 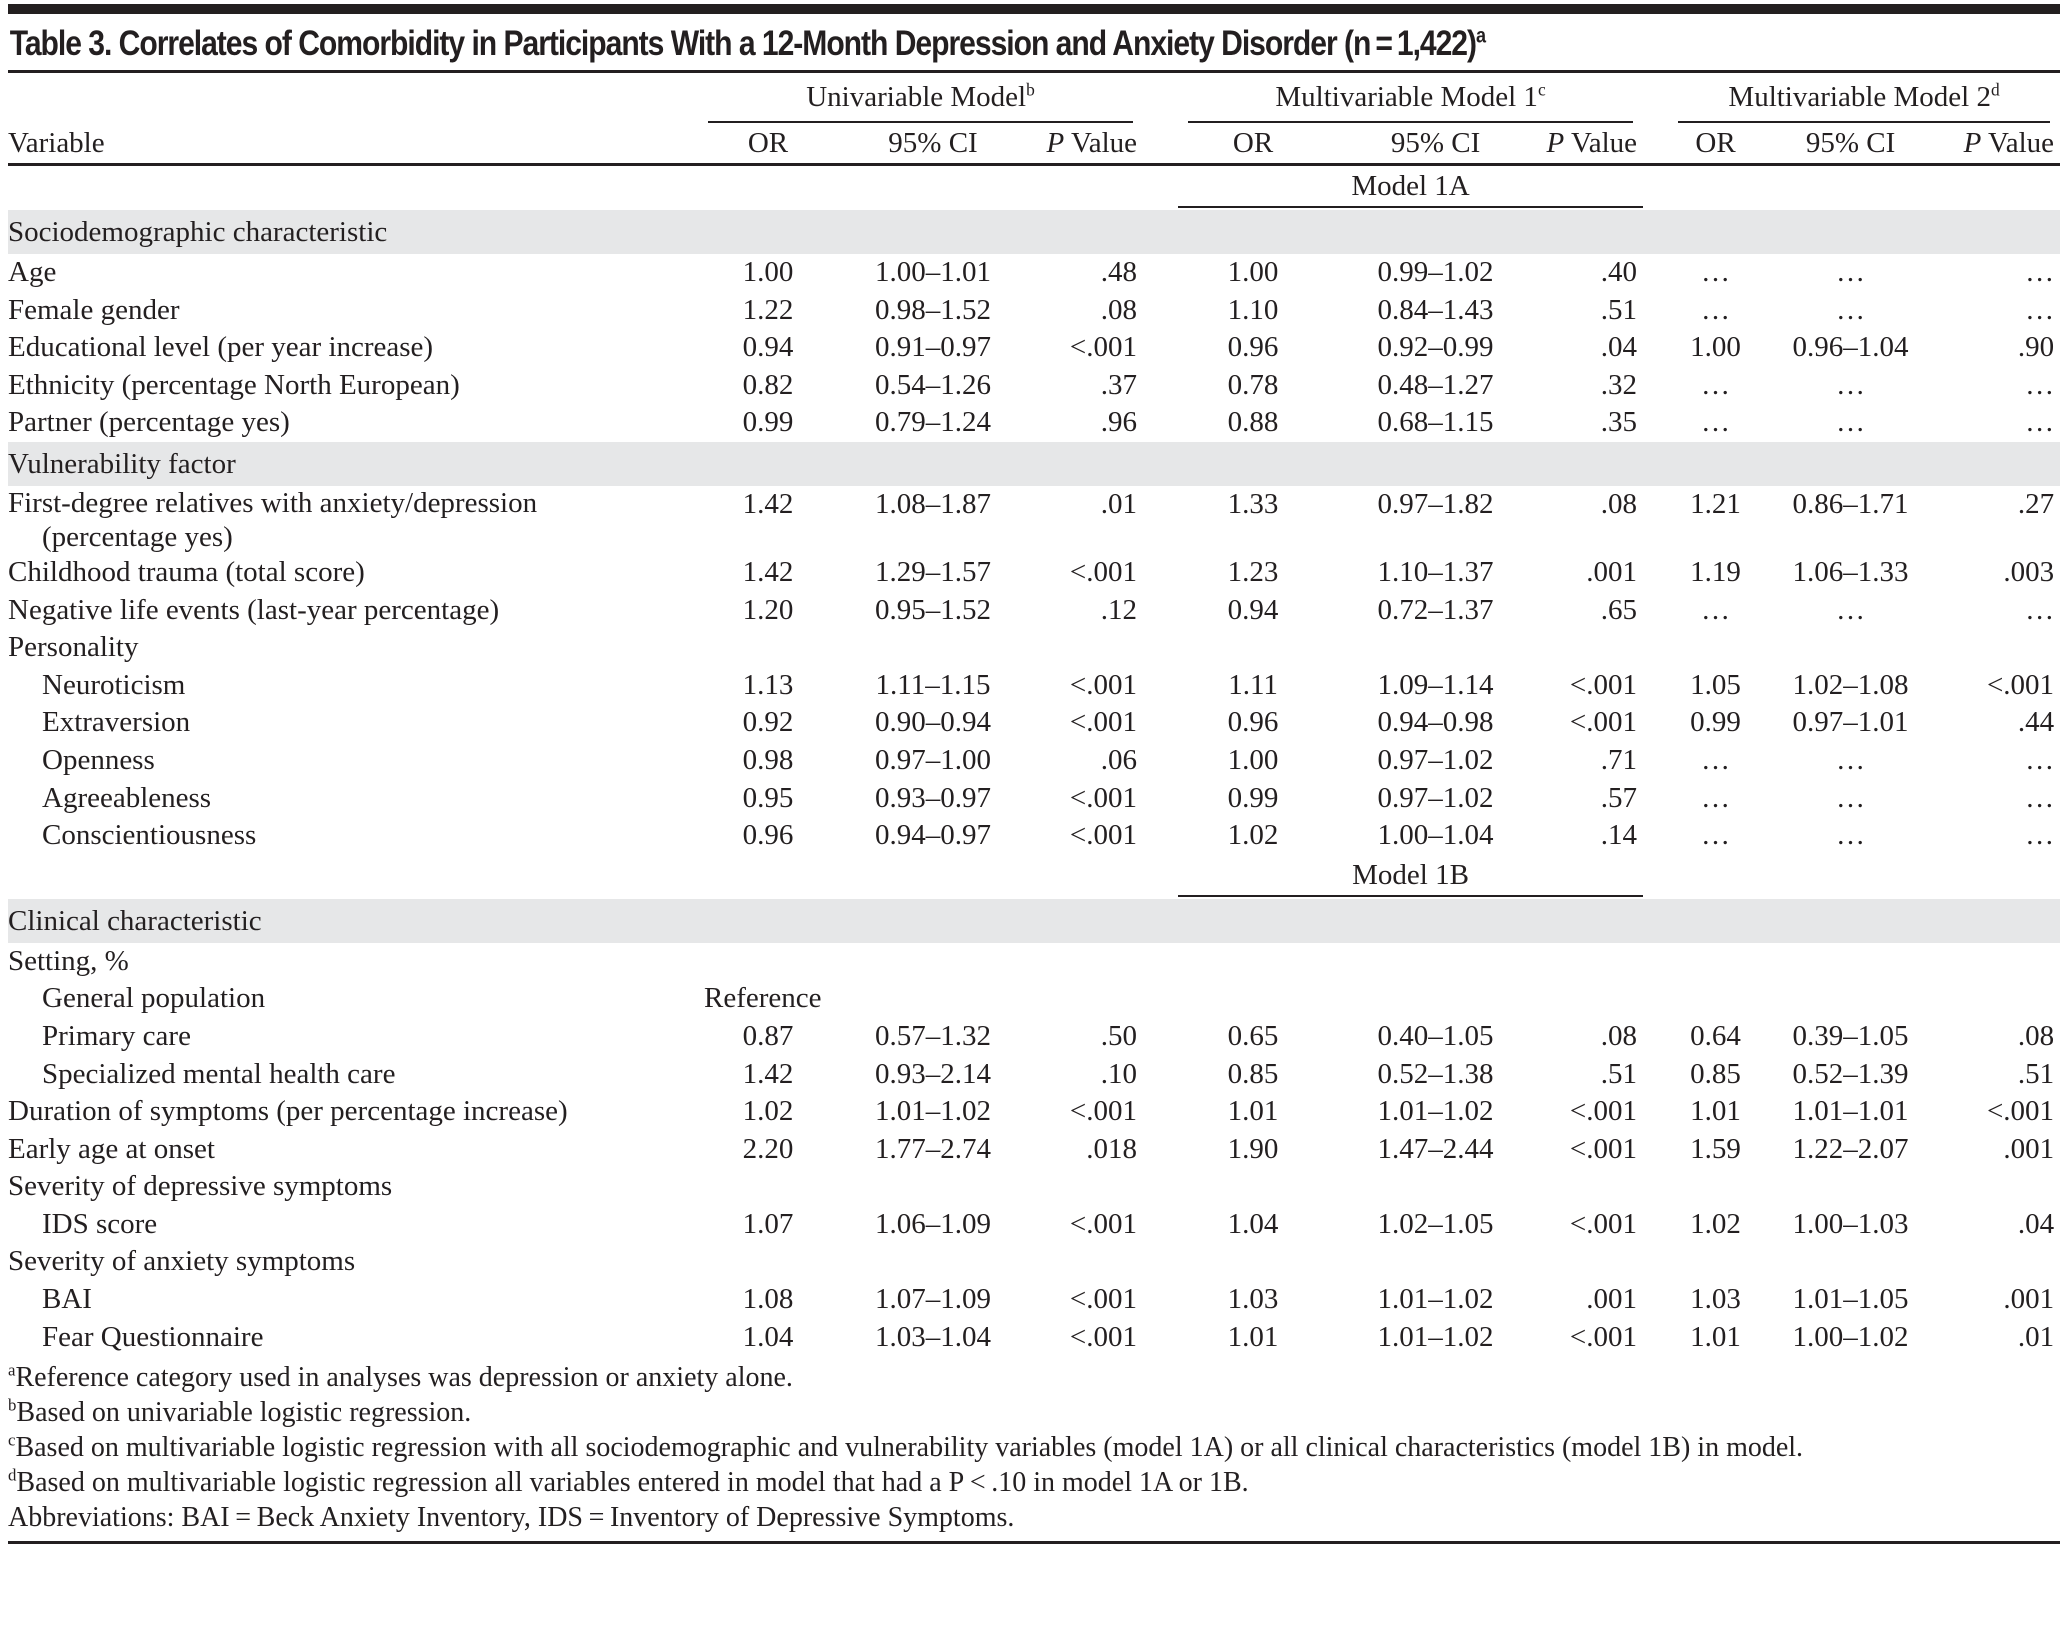 What do you see at coordinates (768, 759) in the screenshot?
I see `or-value: 0.98` at bounding box center [768, 759].